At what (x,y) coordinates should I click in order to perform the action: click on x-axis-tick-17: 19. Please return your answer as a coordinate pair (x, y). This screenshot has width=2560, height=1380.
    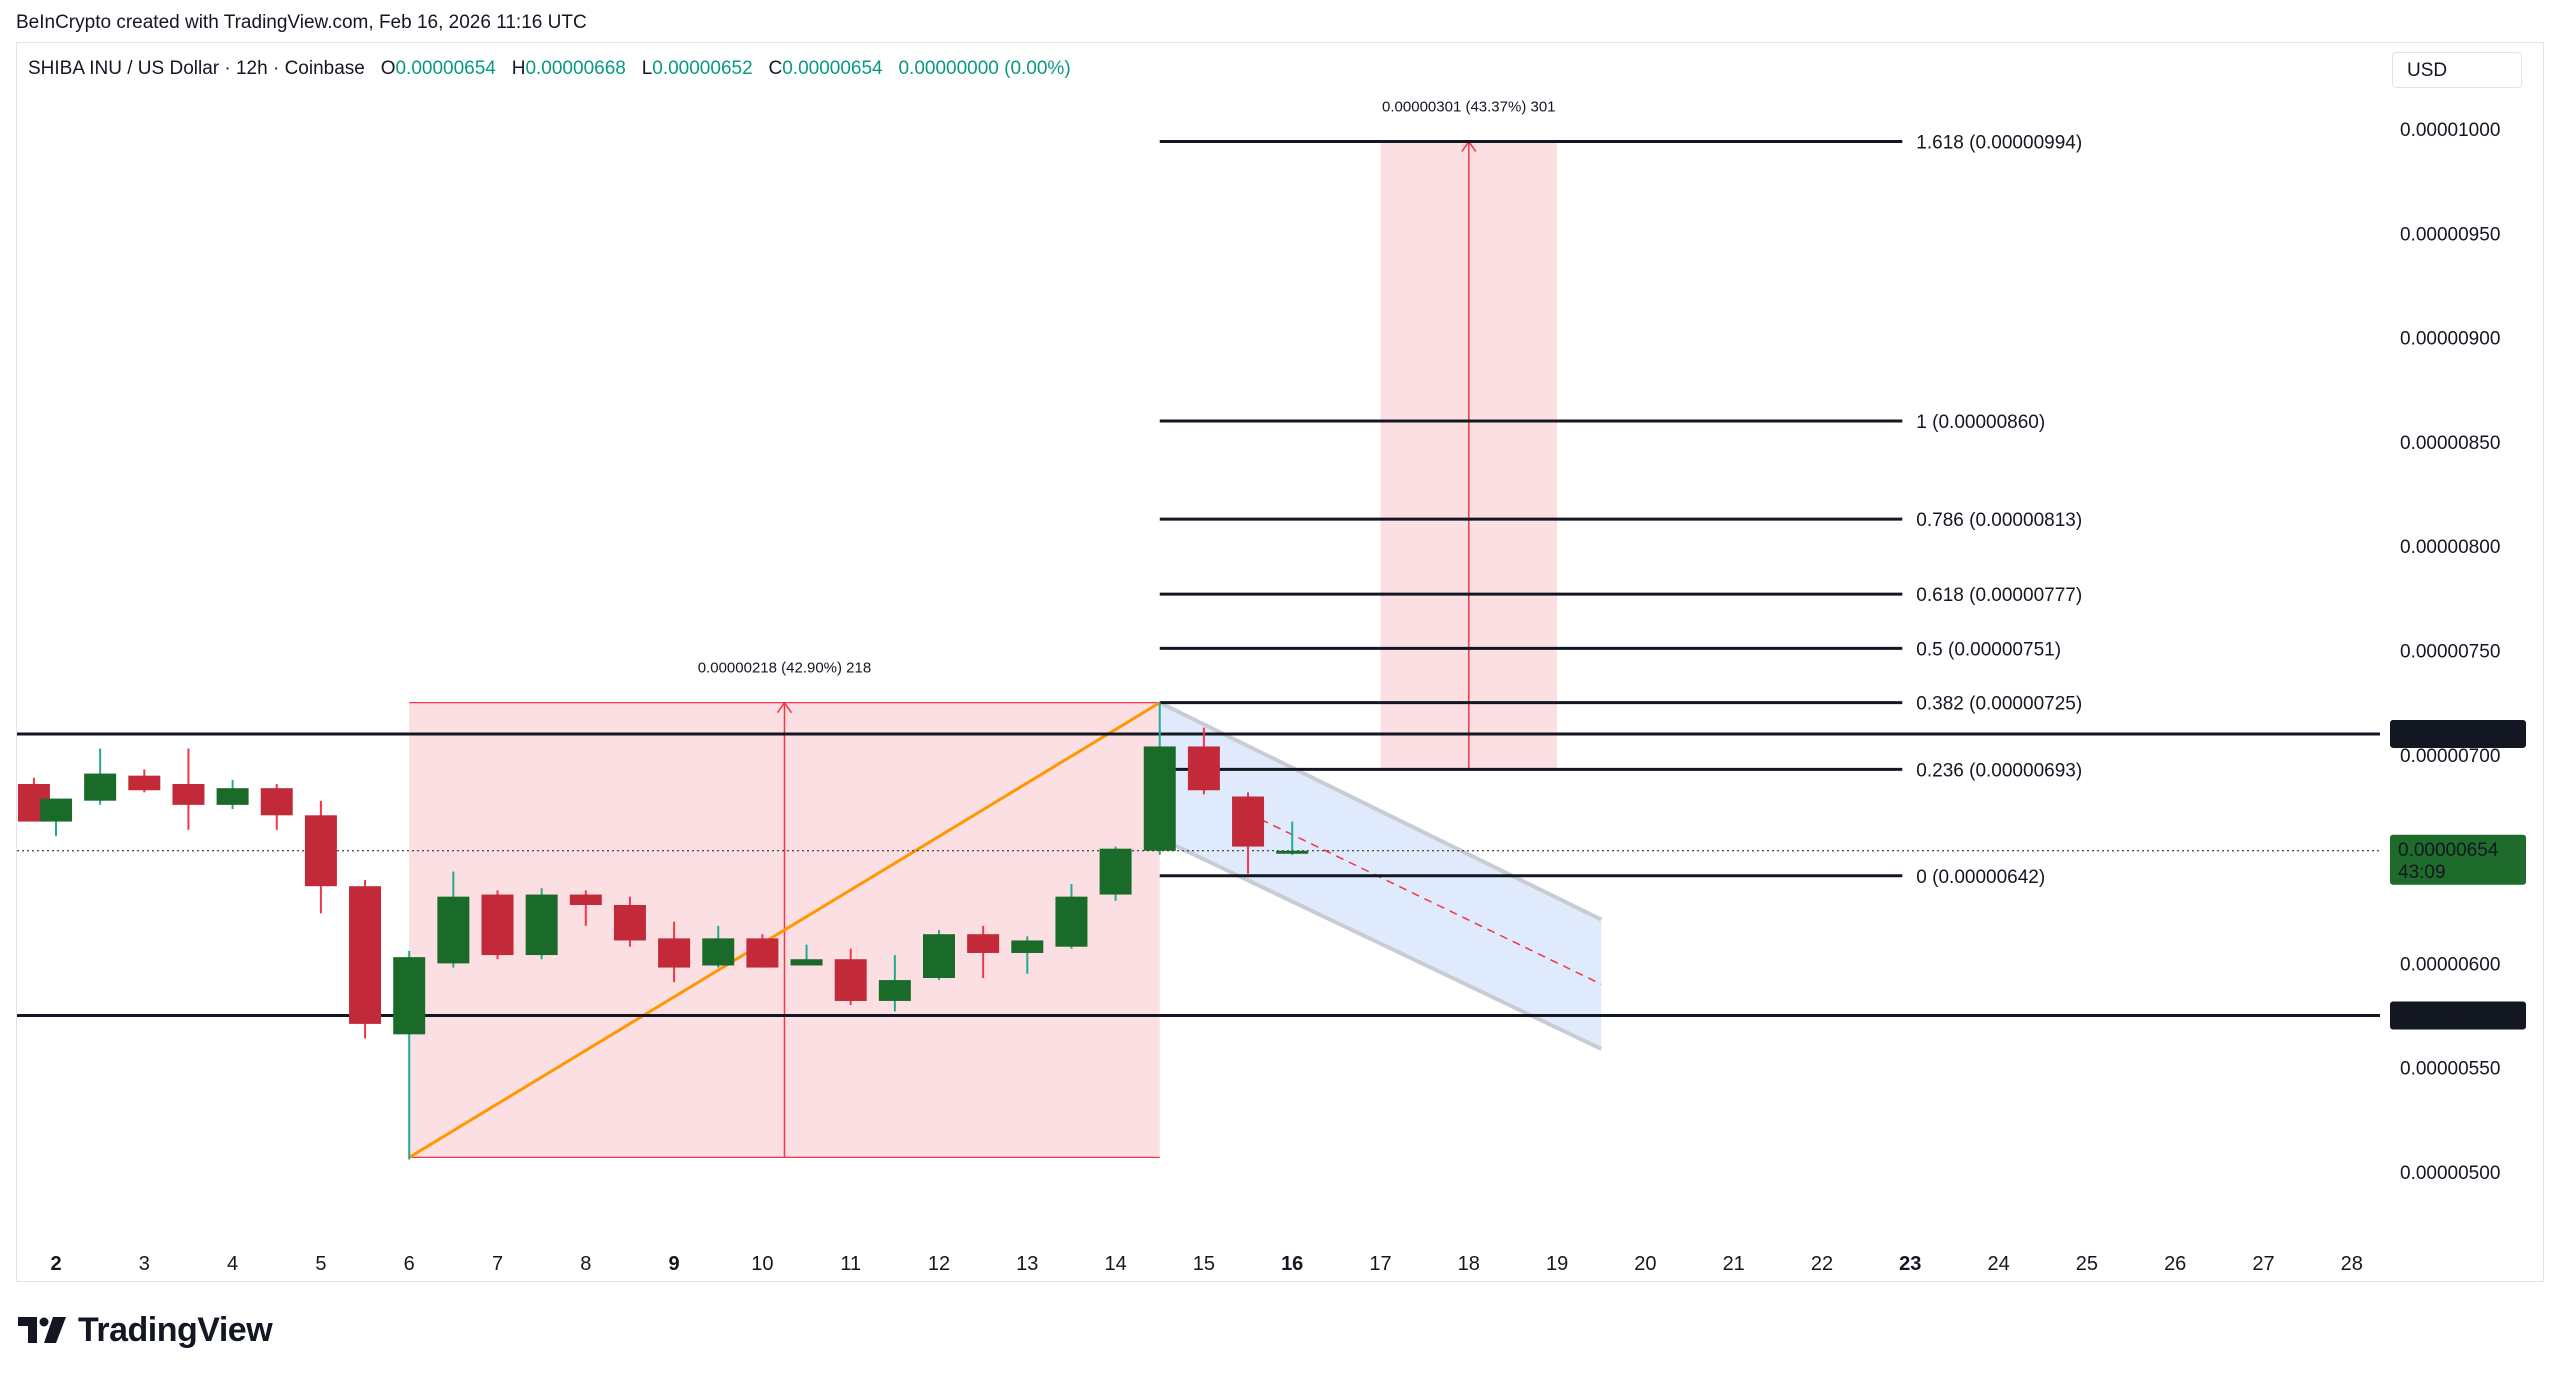
    Looking at the image, I should click on (1557, 1264).